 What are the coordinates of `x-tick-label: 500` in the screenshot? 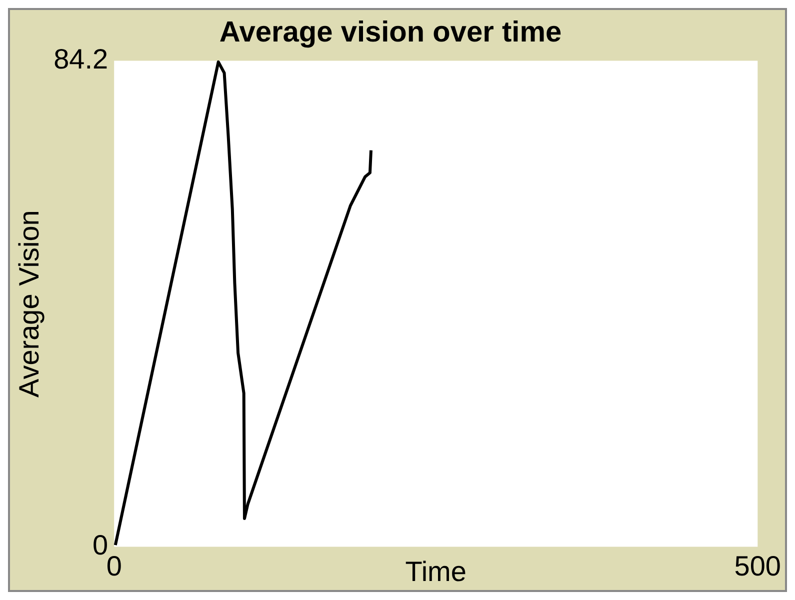 It's located at (757, 566).